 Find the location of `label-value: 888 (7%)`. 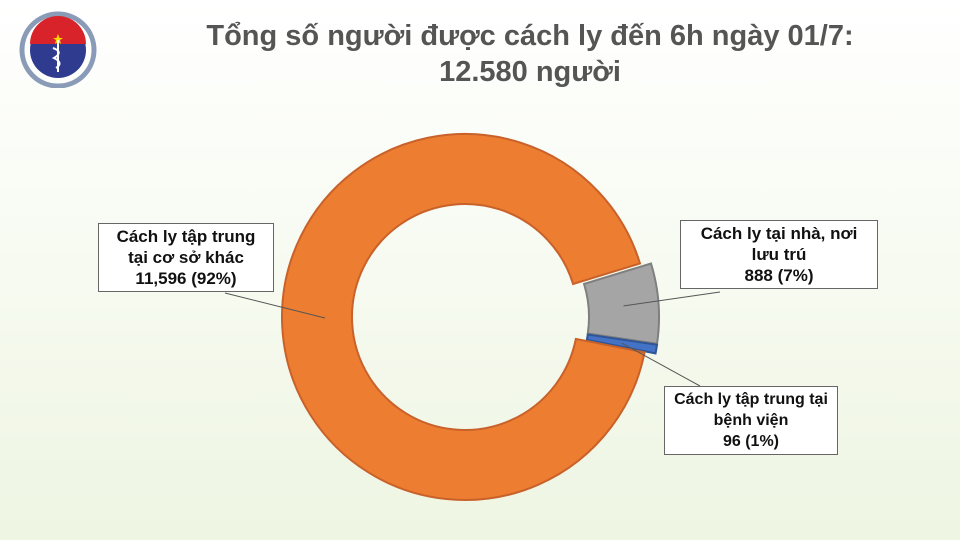

label-value: 888 (7%) is located at coordinates (779, 275).